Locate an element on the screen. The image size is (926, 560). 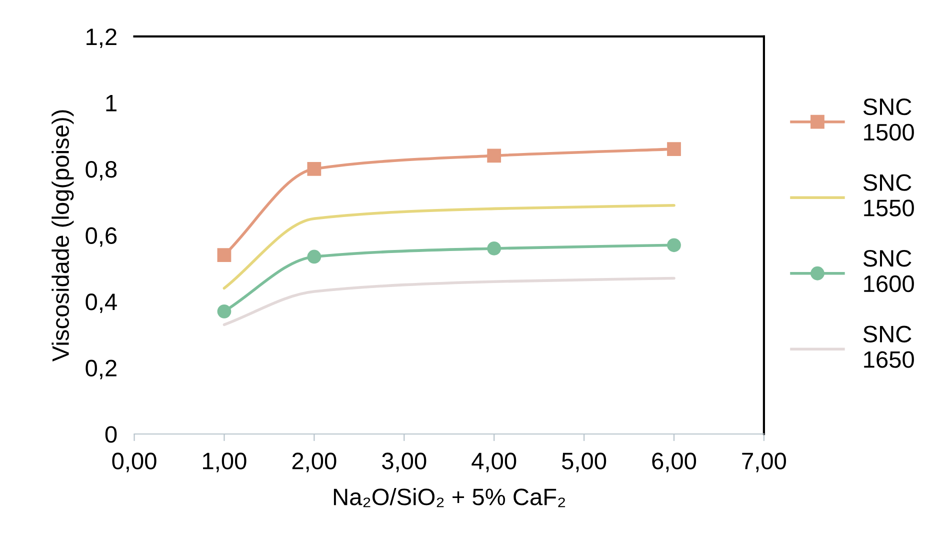
x-tick-label: 7,00 is located at coordinates (764, 462).